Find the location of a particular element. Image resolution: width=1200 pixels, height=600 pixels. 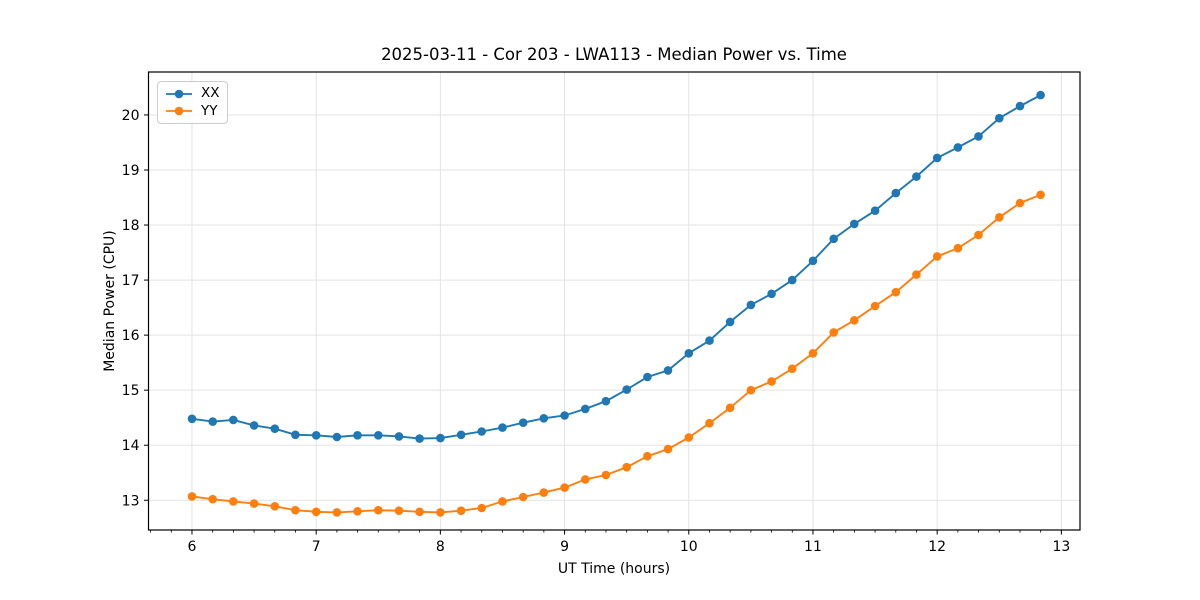

legend-label-xx: XX is located at coordinates (210, 93).